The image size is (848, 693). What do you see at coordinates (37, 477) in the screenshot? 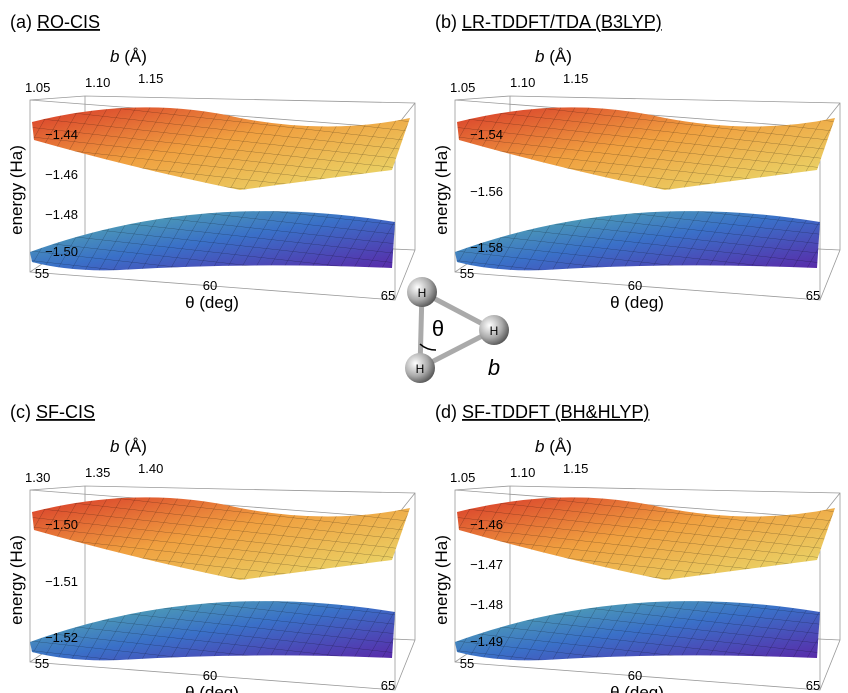
I see `b-tick-label: 1.30` at bounding box center [37, 477].